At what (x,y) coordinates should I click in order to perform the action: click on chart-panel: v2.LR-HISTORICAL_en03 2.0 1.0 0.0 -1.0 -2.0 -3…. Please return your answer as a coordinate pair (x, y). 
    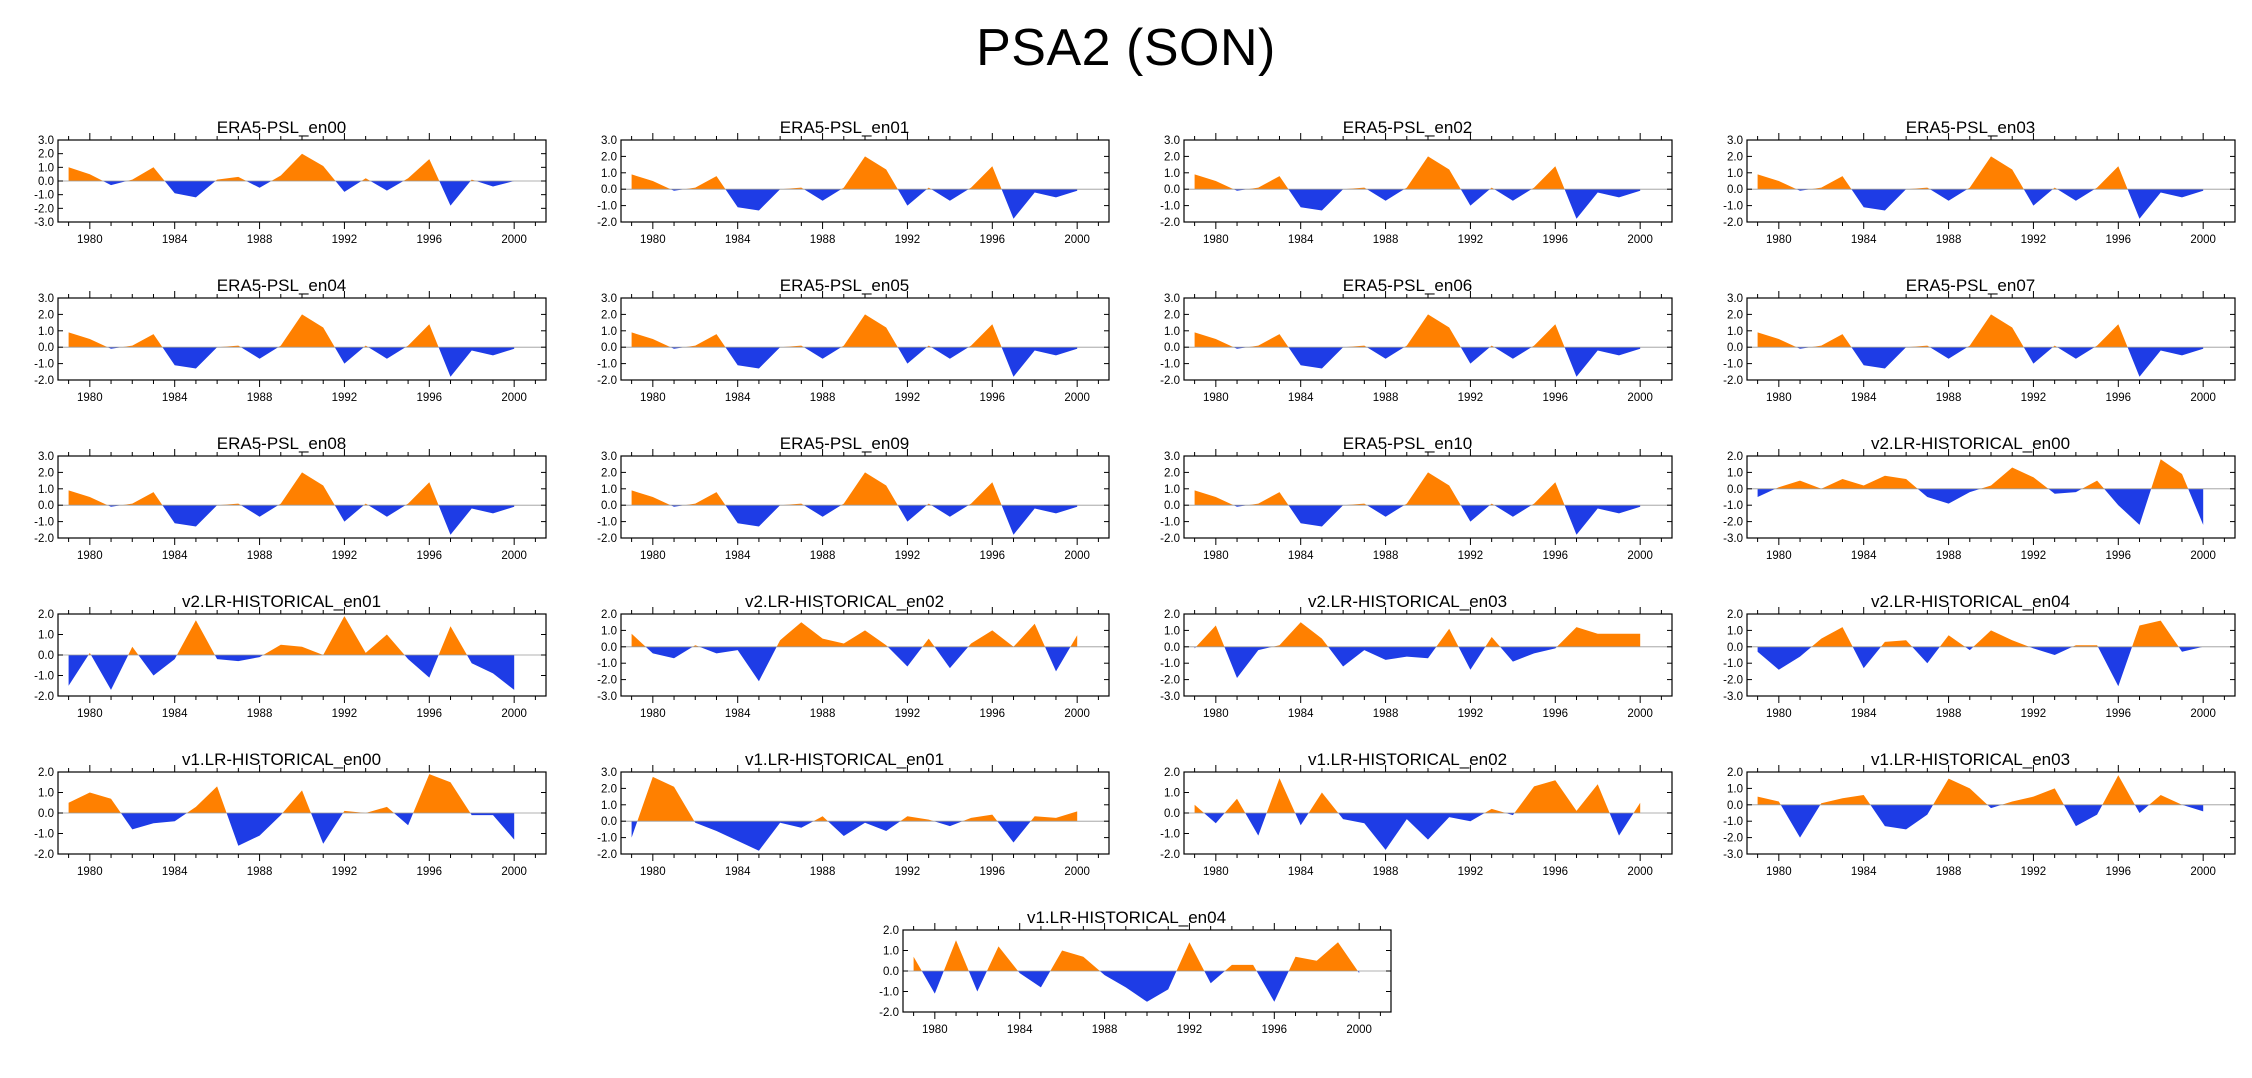
    Looking at the image, I should click on (1407, 662).